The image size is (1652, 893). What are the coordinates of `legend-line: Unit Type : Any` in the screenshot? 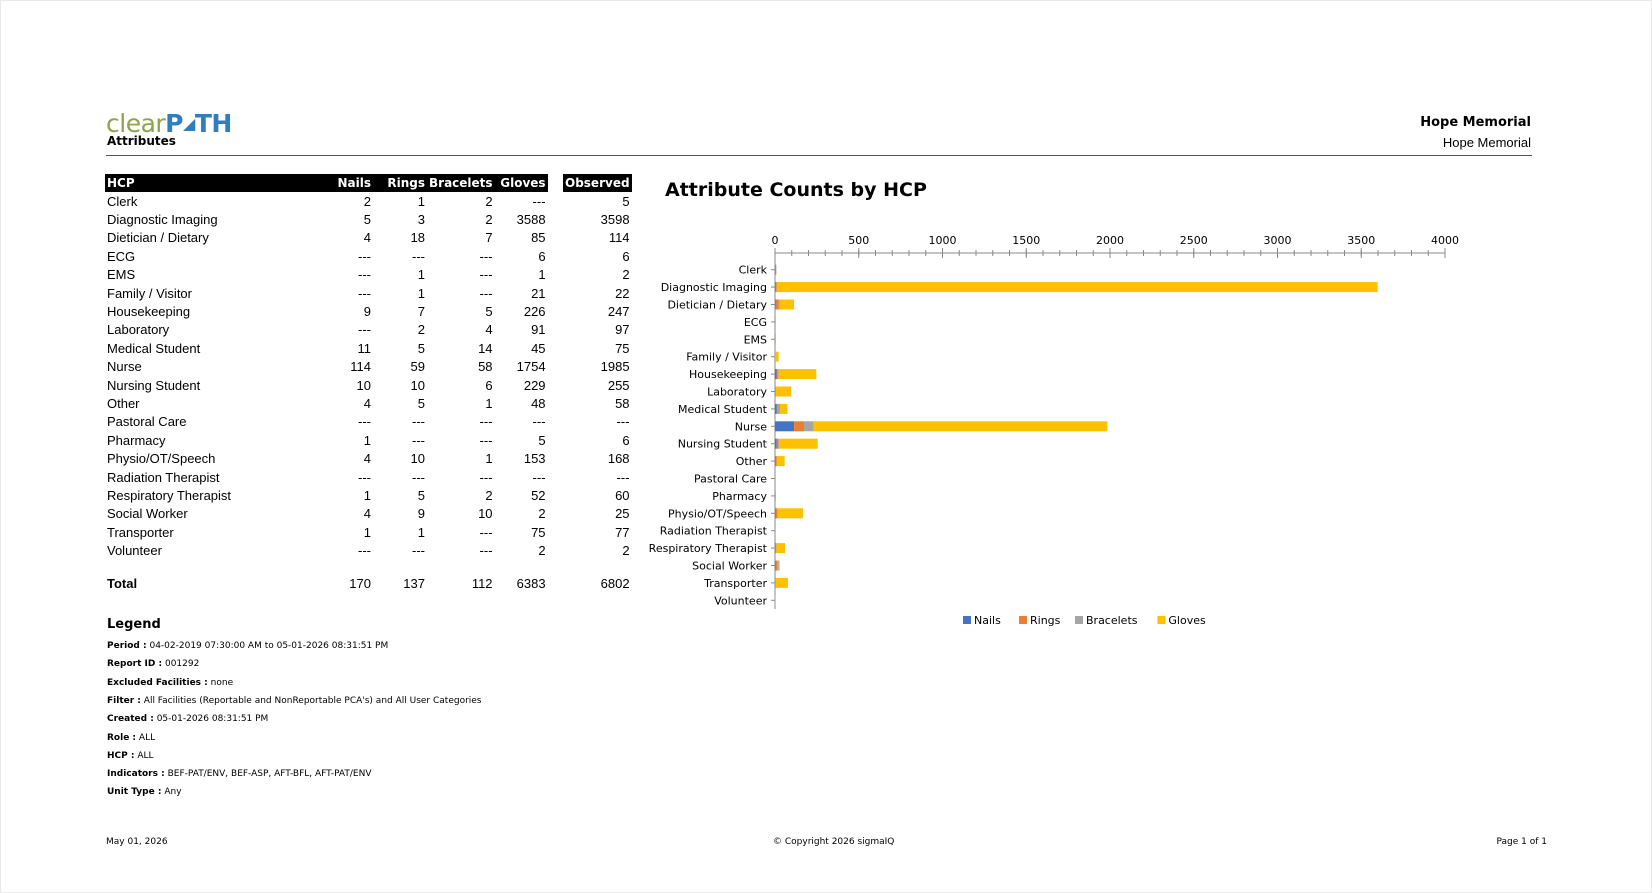 It's located at (144, 792).